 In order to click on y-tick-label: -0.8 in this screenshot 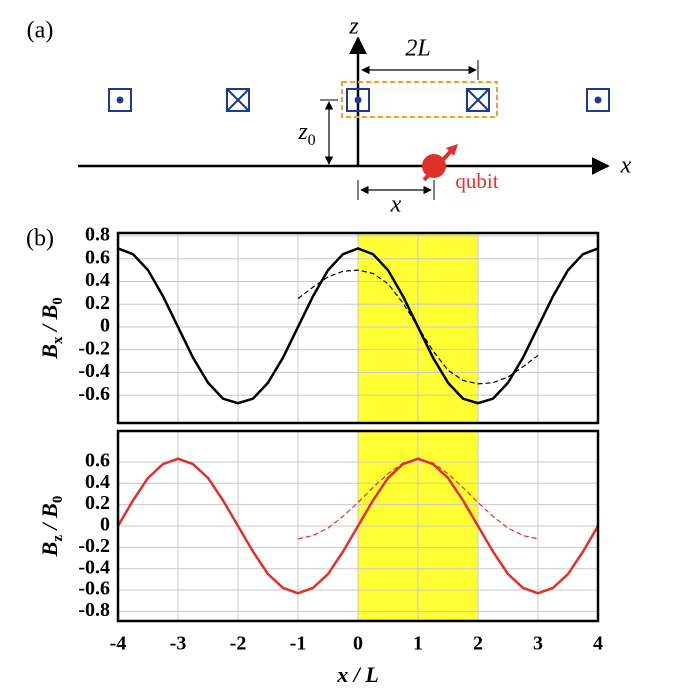, I will do `click(94, 610)`.